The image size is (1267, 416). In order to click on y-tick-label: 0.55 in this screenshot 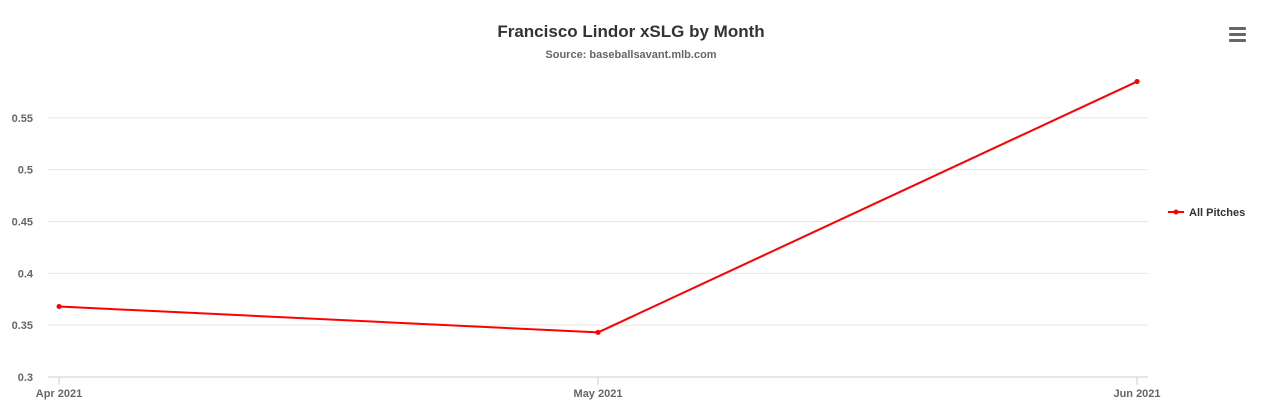, I will do `click(22, 119)`.